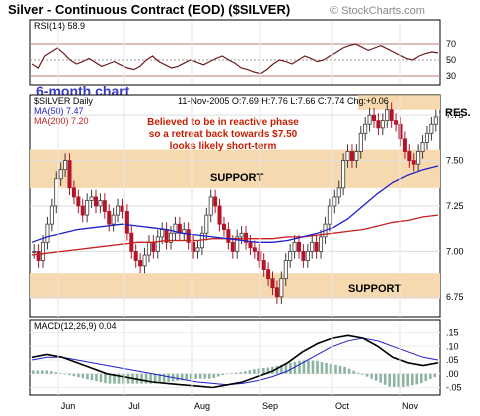  I want to click on month-tick: Jun, so click(68, 406).